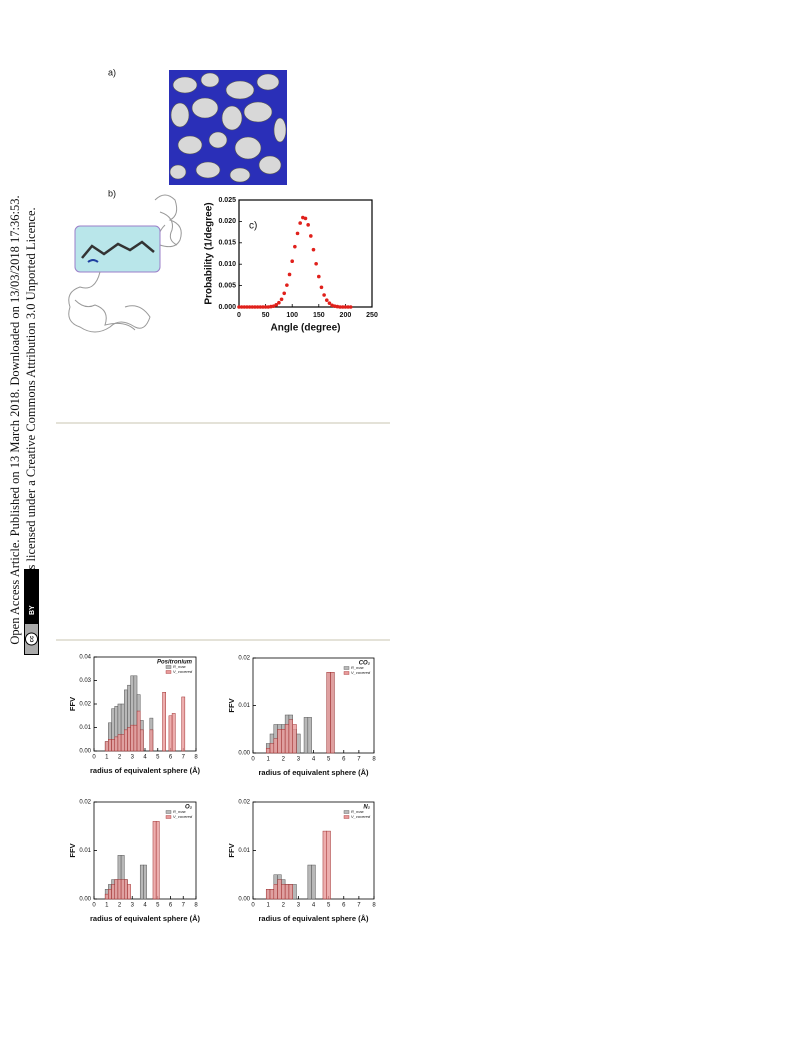  I want to click on image-b, so click(125, 263).